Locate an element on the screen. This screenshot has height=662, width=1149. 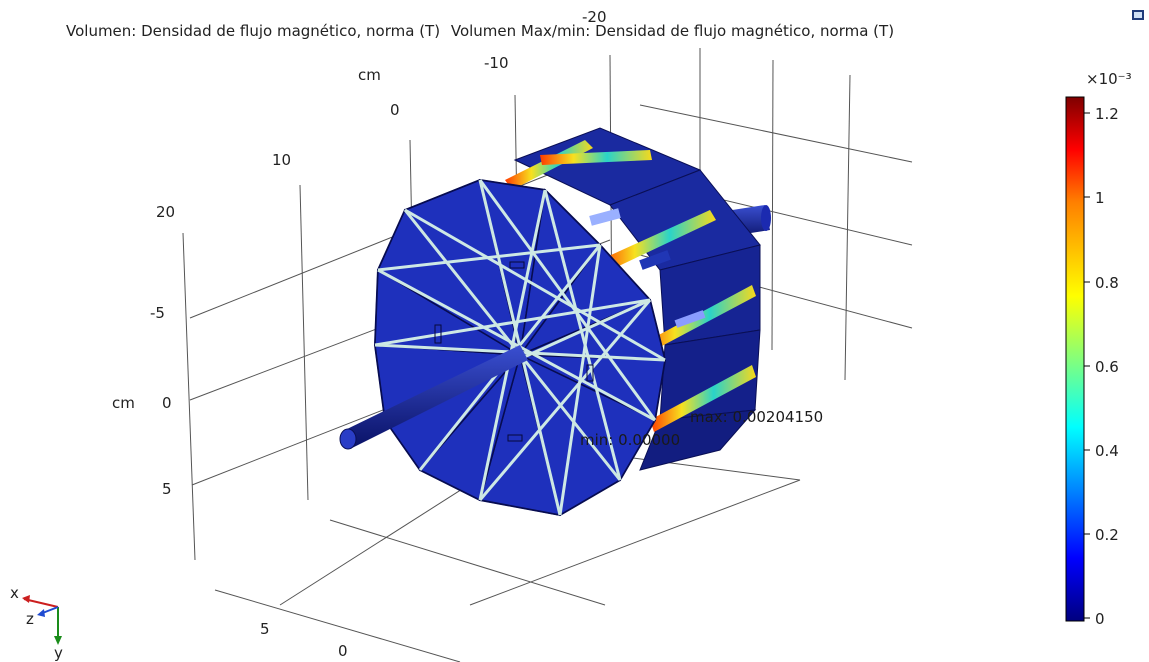
y-tick-label: 5 is located at coordinates (167, 489).